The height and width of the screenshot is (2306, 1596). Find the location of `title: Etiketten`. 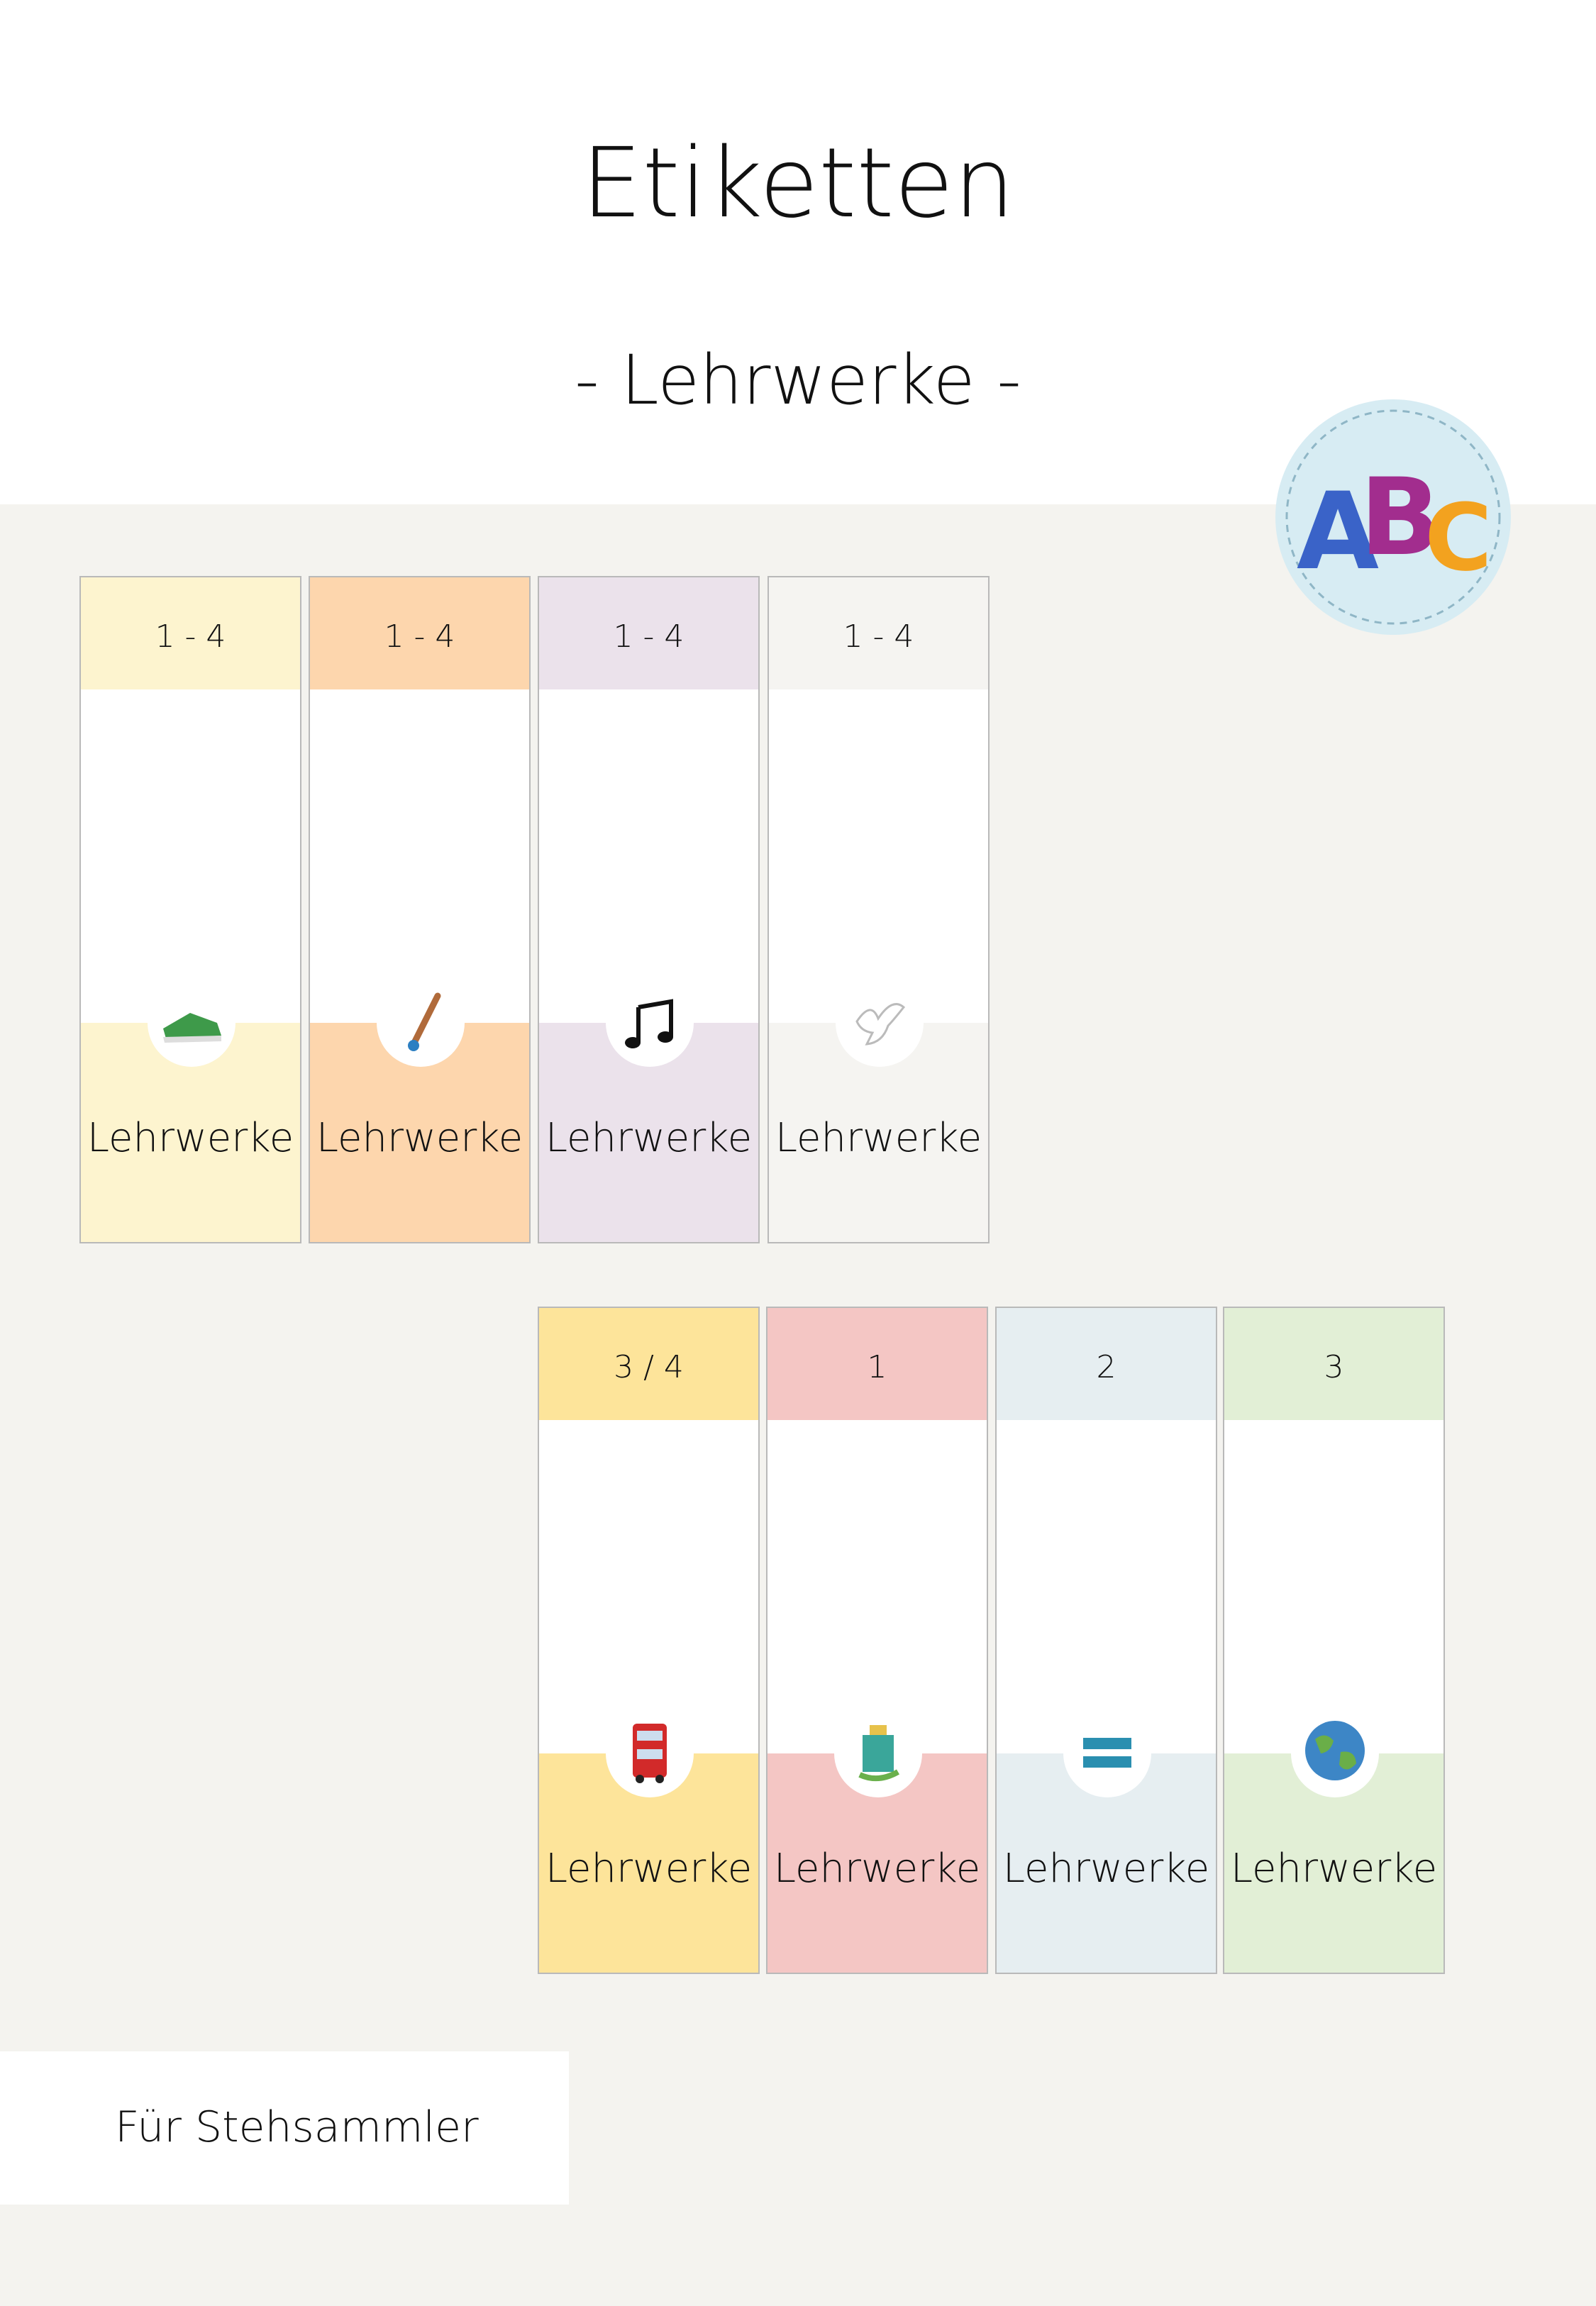

title: Etiketten is located at coordinates (798, 184).